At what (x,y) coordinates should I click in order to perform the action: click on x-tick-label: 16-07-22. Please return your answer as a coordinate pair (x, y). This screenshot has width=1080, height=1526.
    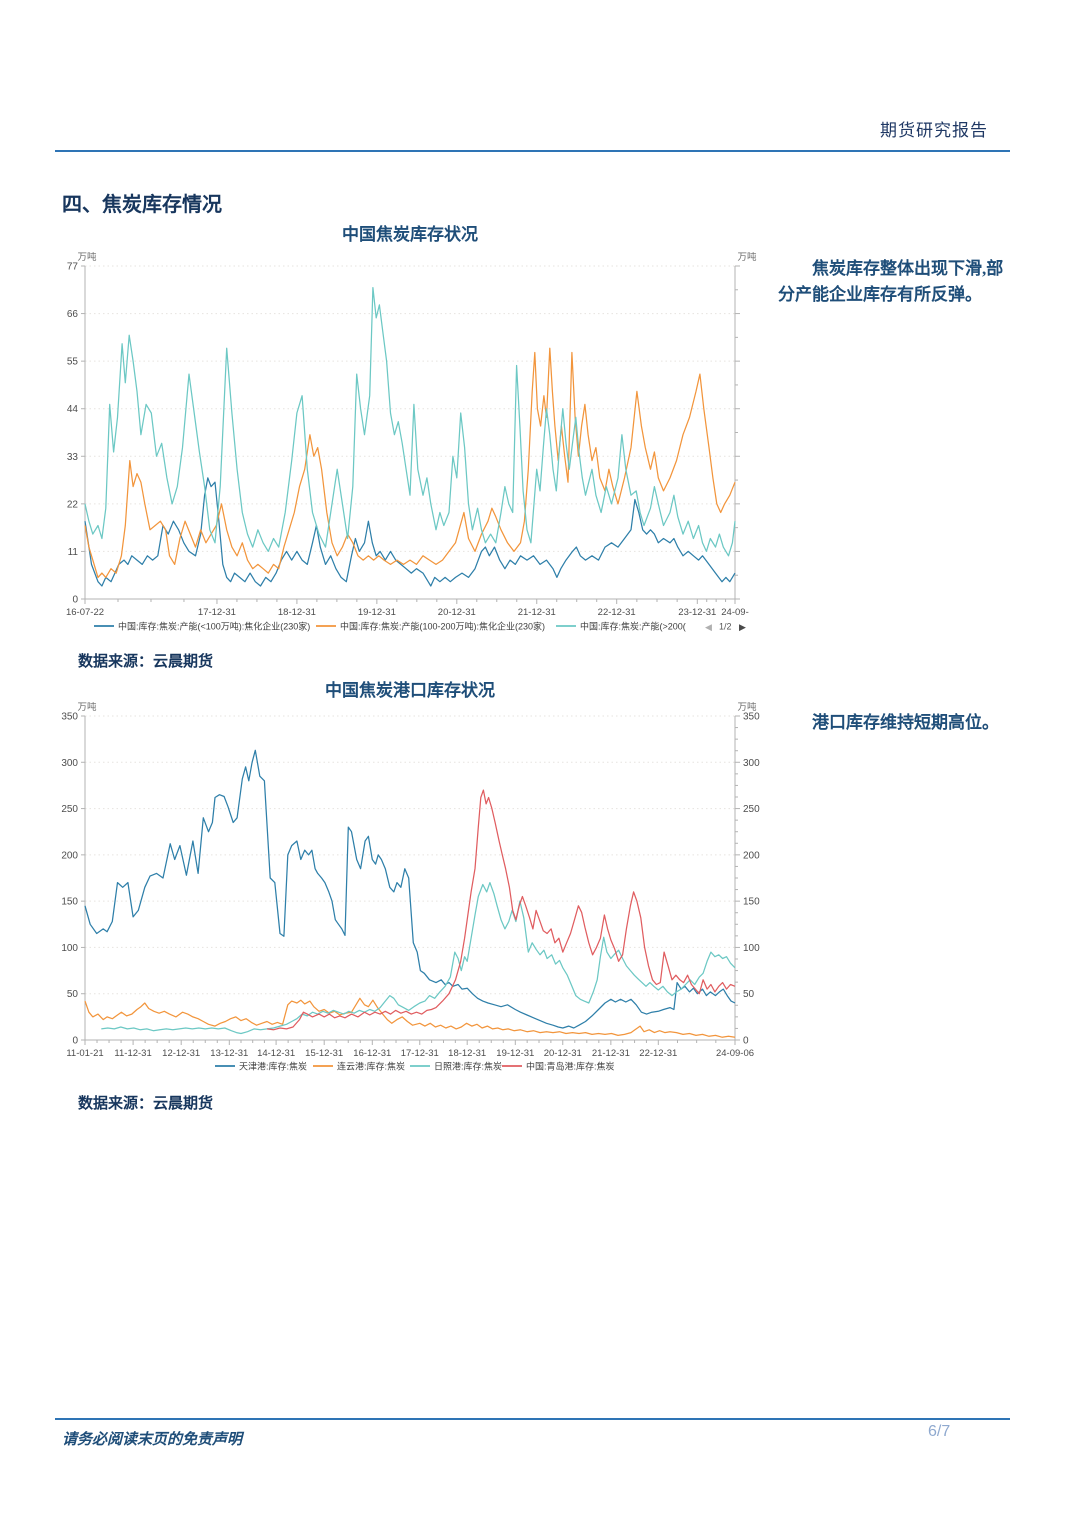
    Looking at the image, I should click on (85, 612).